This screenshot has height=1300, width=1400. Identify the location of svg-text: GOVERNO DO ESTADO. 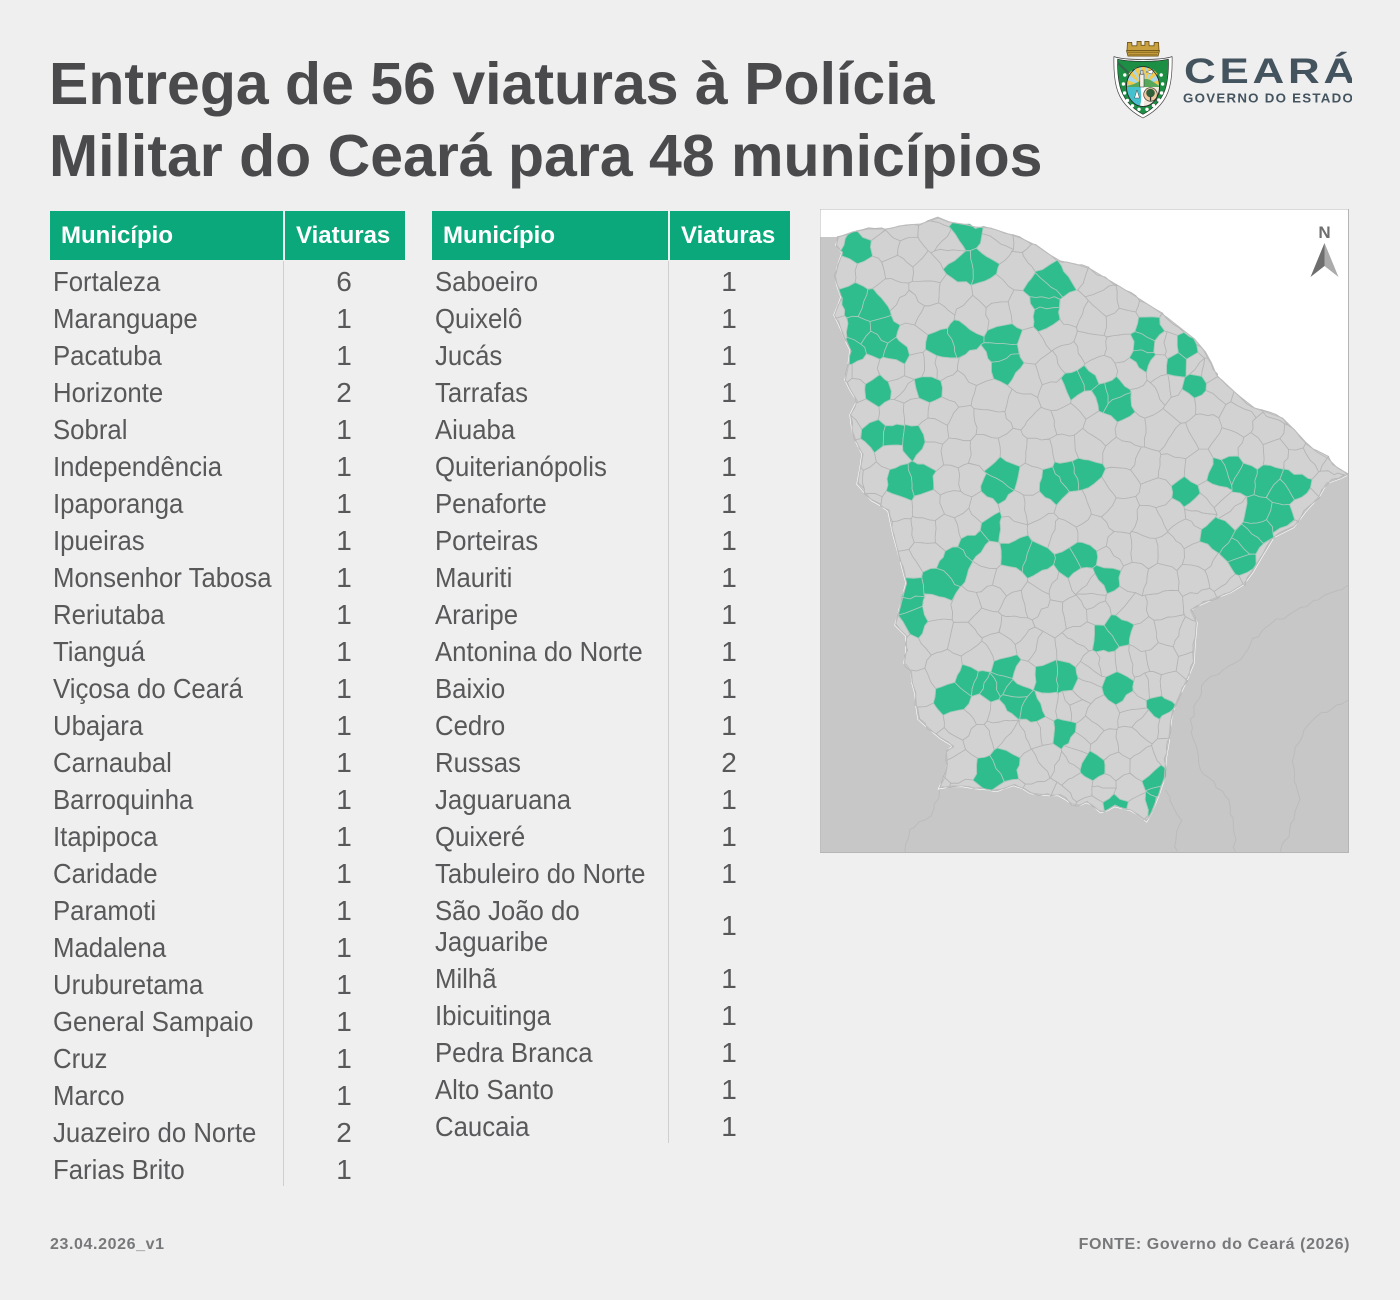
(1267, 98).